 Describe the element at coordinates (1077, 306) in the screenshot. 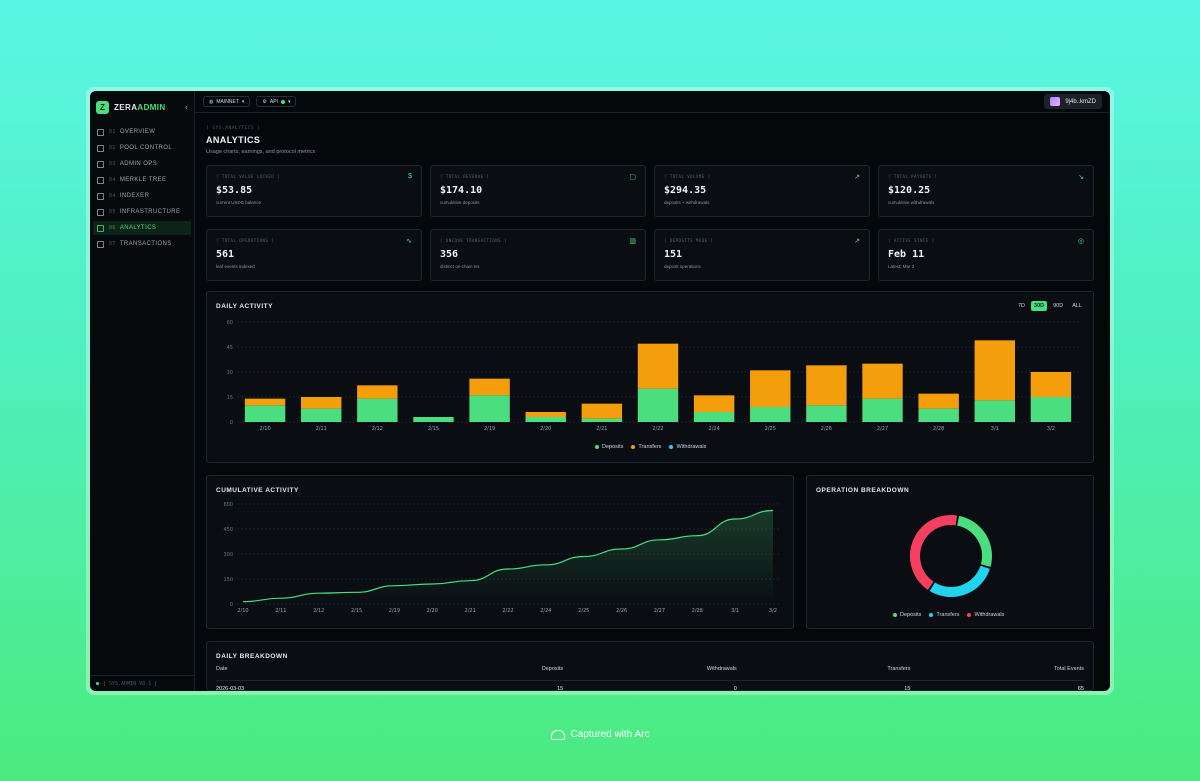

I see `range-all: ALL` at that location.